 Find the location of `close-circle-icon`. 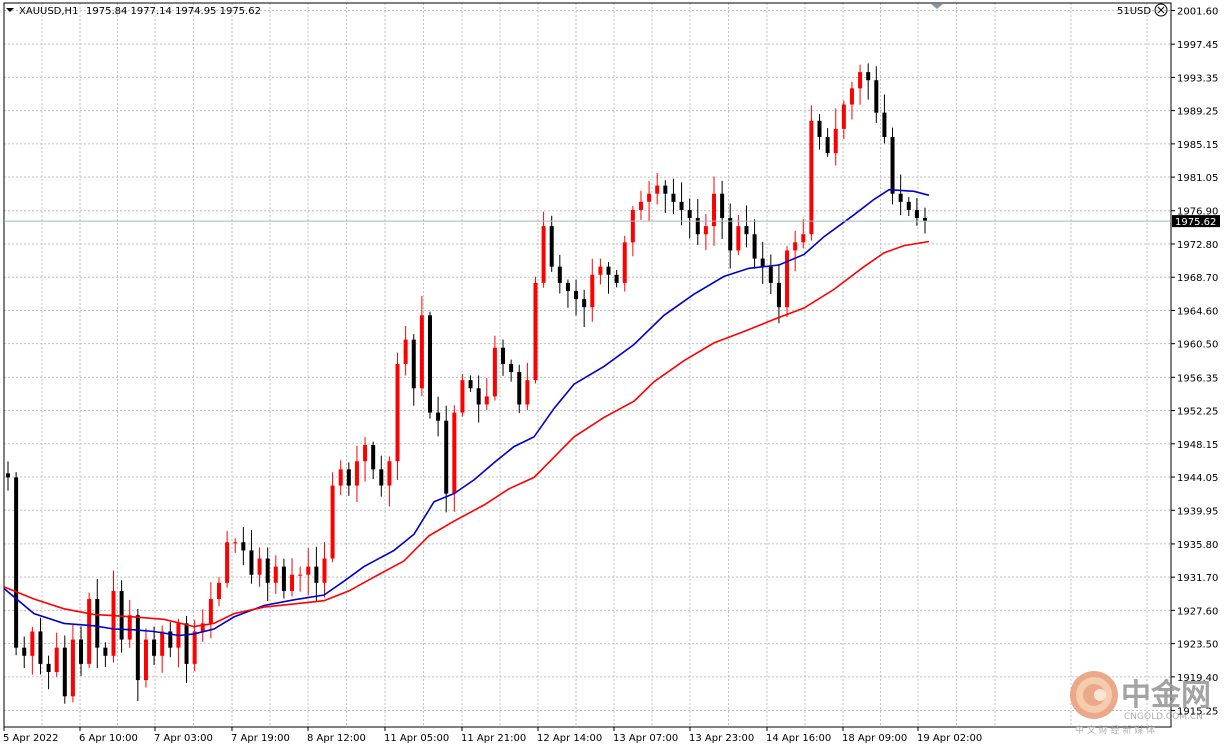

close-circle-icon is located at coordinates (1161, 10).